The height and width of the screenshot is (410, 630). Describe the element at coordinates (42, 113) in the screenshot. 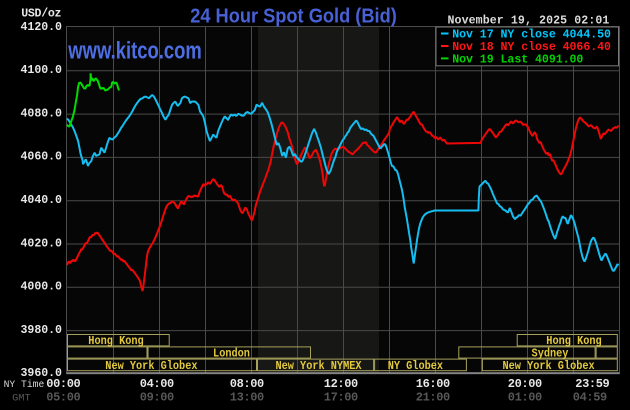

I see `svg-text: 4080.0` at that location.